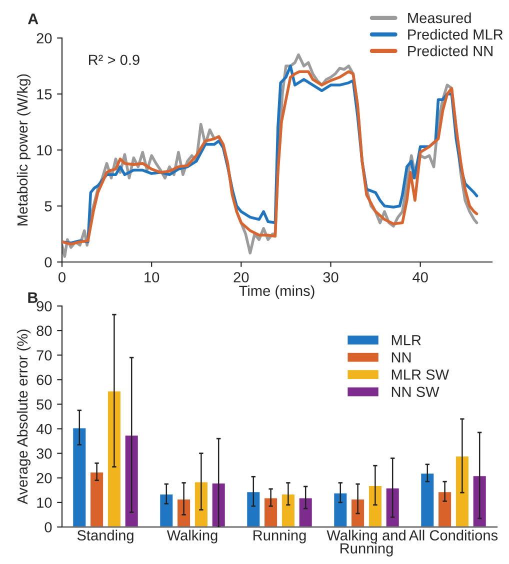 Image resolution: width=509 pixels, height=564 pixels. What do you see at coordinates (439, 18) in the screenshot?
I see `legend-label: Measured` at bounding box center [439, 18].